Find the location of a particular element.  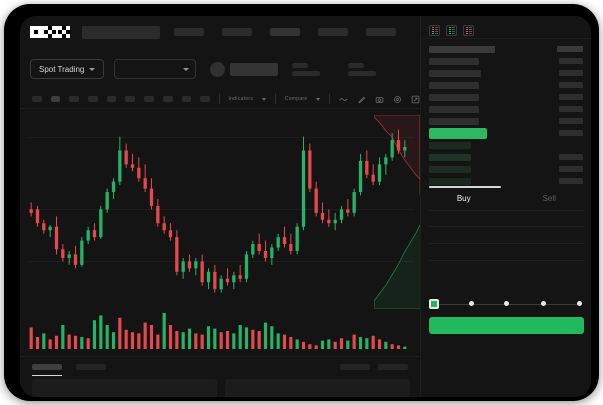

chart-toolbar: Indicators Compare is located at coordinates (220, 99).